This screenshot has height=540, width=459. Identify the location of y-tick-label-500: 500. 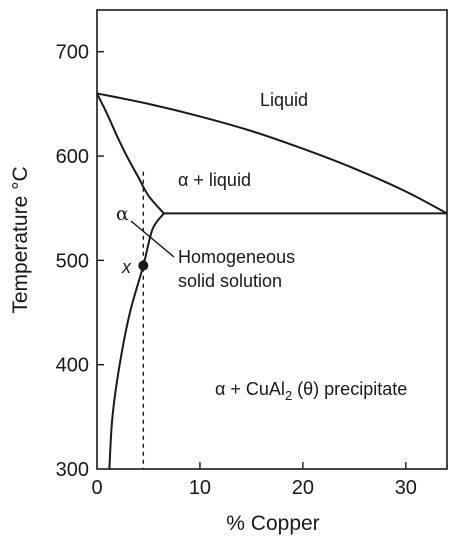
(72, 261).